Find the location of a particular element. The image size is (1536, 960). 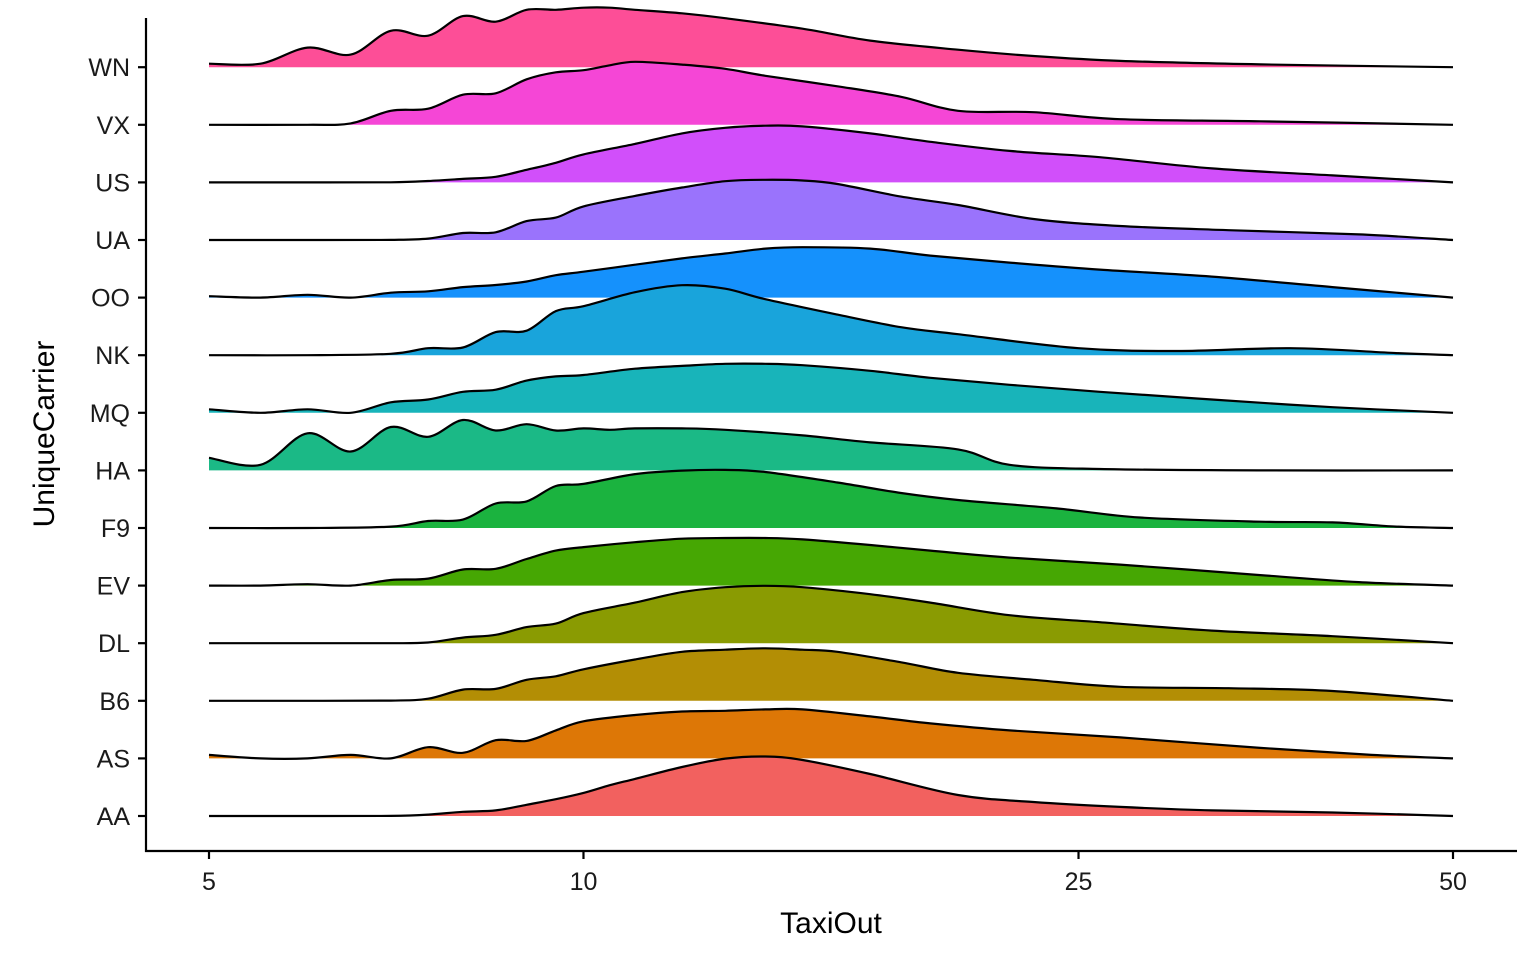

ridge-outline-f9 is located at coordinates (831, 499).